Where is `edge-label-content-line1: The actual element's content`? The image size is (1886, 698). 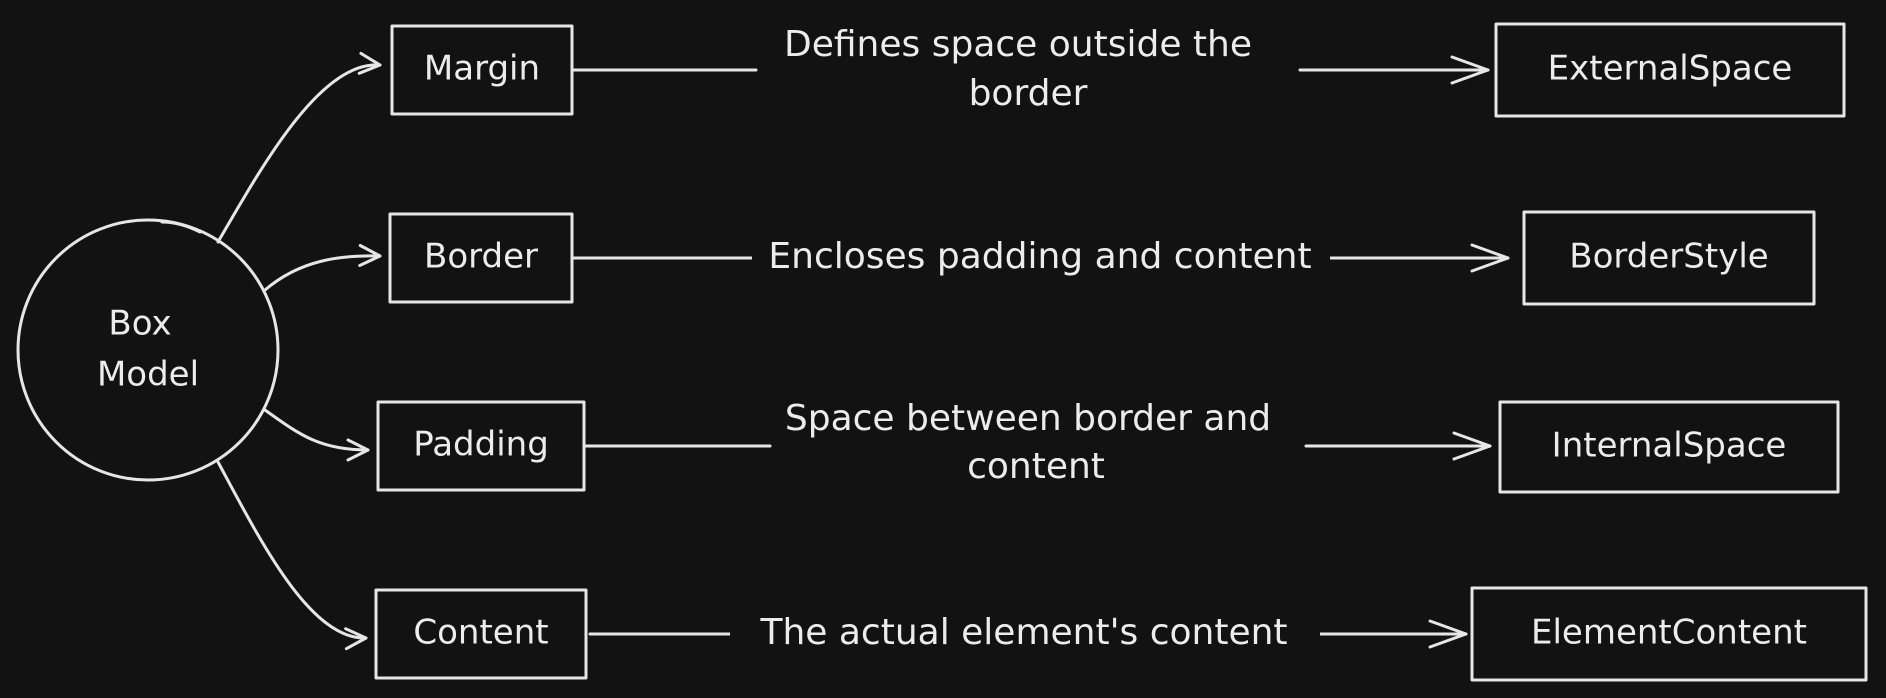 edge-label-content-line1: The actual element's content is located at coordinates (1023, 632).